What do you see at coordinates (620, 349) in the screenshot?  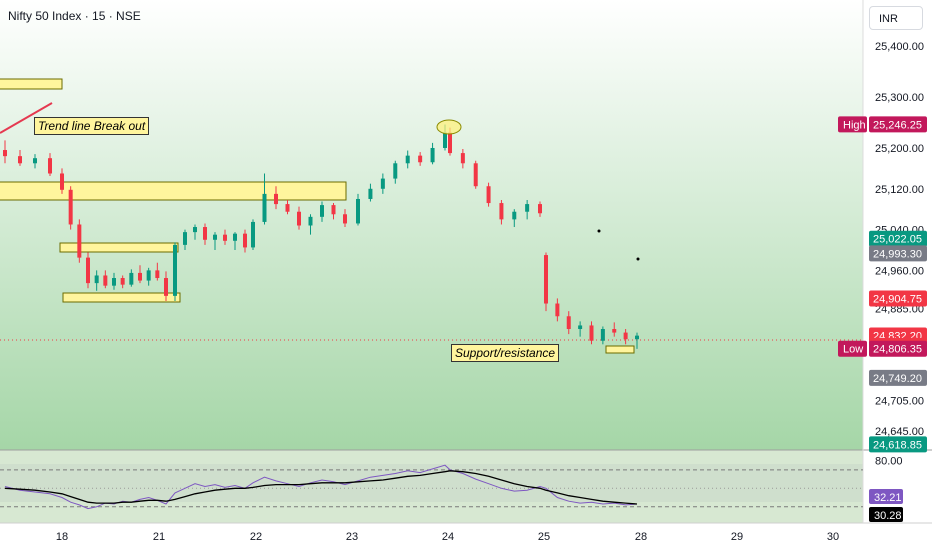 I see `support-box` at bounding box center [620, 349].